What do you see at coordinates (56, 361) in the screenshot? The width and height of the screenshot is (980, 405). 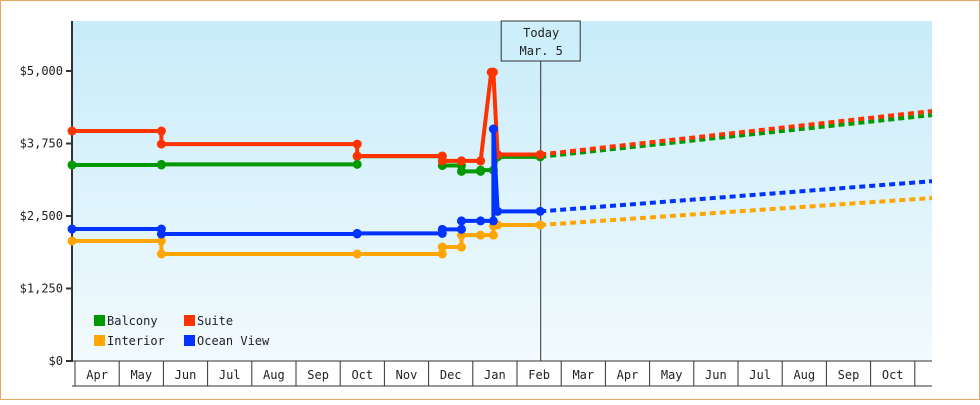 I see `y-tick-label: $0` at bounding box center [56, 361].